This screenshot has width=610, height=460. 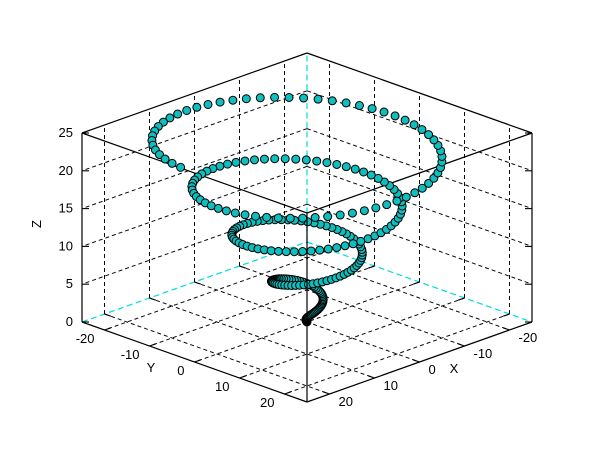 What do you see at coordinates (222, 386) in the screenshot?
I see `y-tick-label: 10` at bounding box center [222, 386].